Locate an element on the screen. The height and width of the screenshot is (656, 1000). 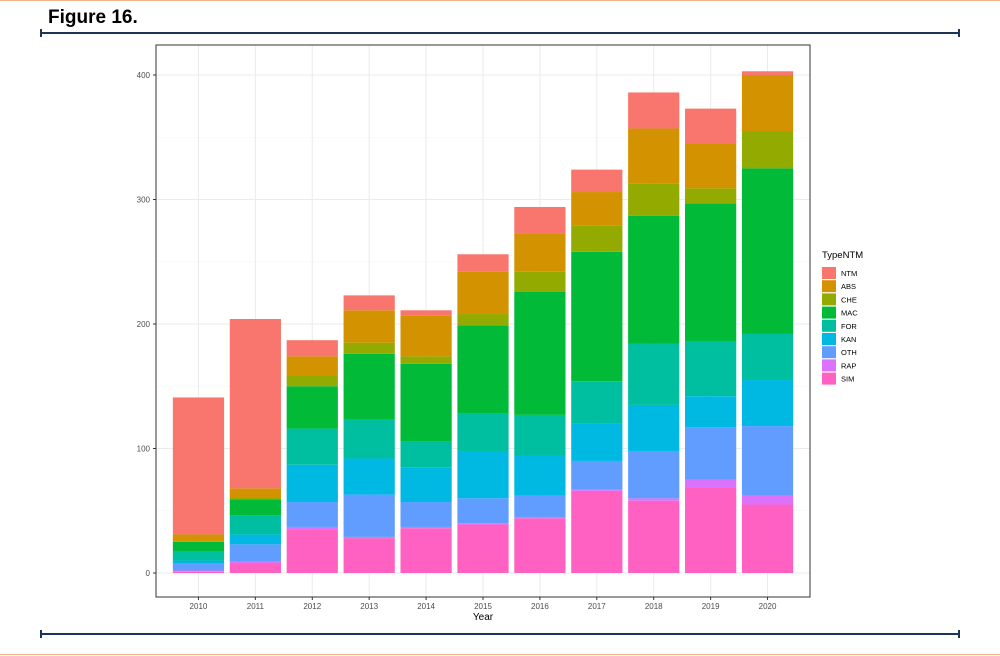
bar-segment-abs-2017 is located at coordinates (597, 209).